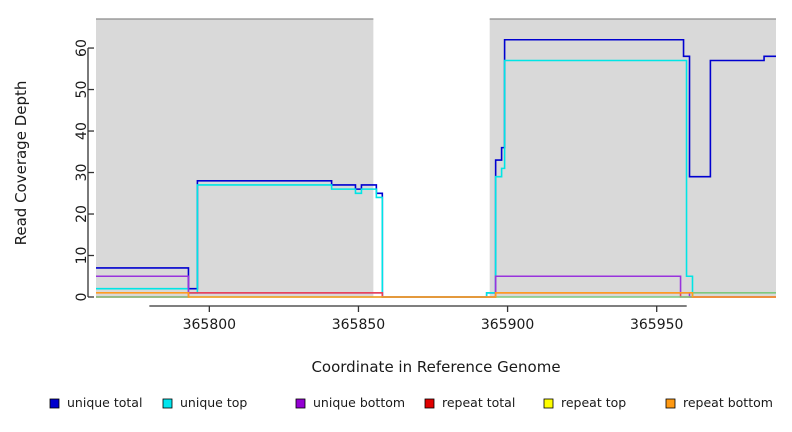 This screenshot has height=432, width=792. I want to click on legend-item-unique-bottom: unique bottom, so click(350, 402).